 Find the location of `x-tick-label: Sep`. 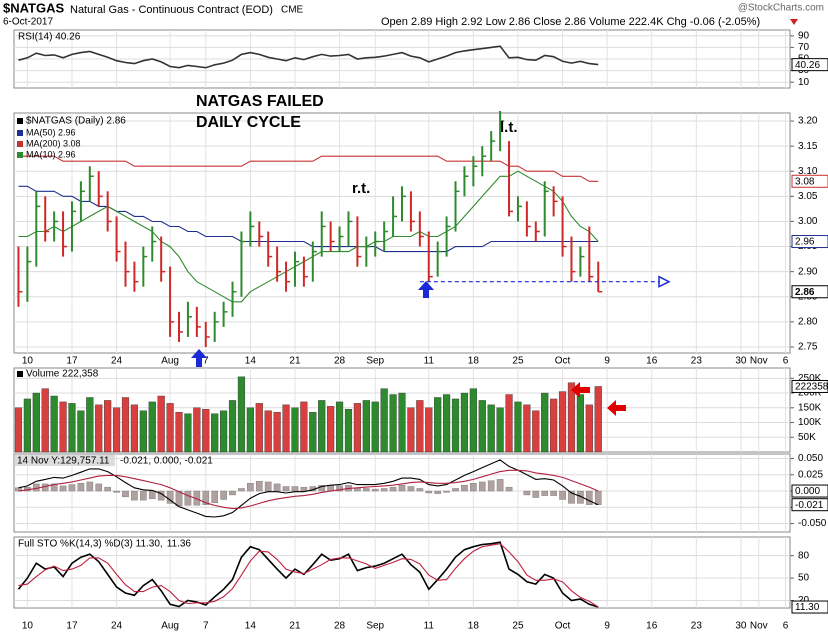

x-tick-label: Sep is located at coordinates (375, 626).